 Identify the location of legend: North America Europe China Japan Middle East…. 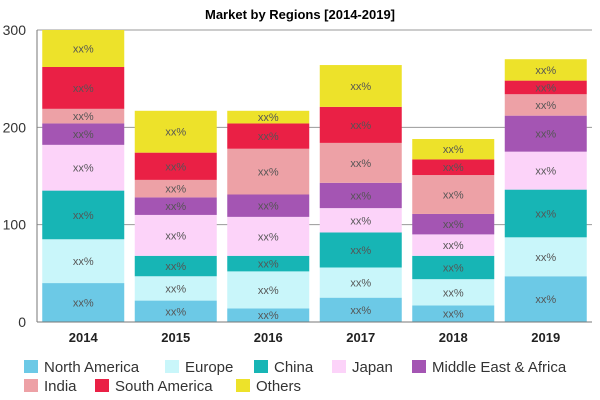
(295, 377).